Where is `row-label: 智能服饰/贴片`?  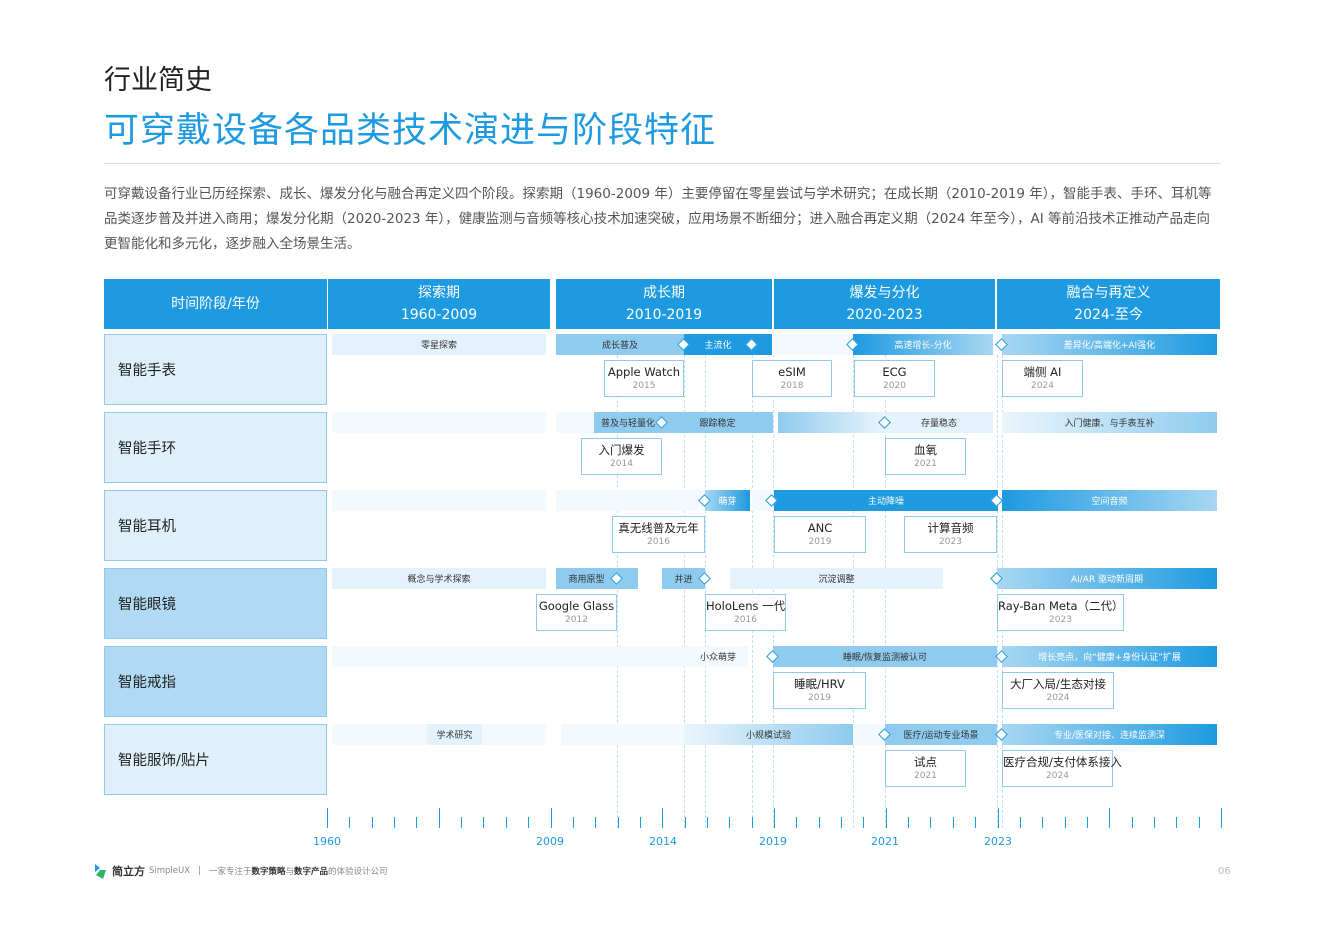 row-label: 智能服饰/贴片 is located at coordinates (215, 759).